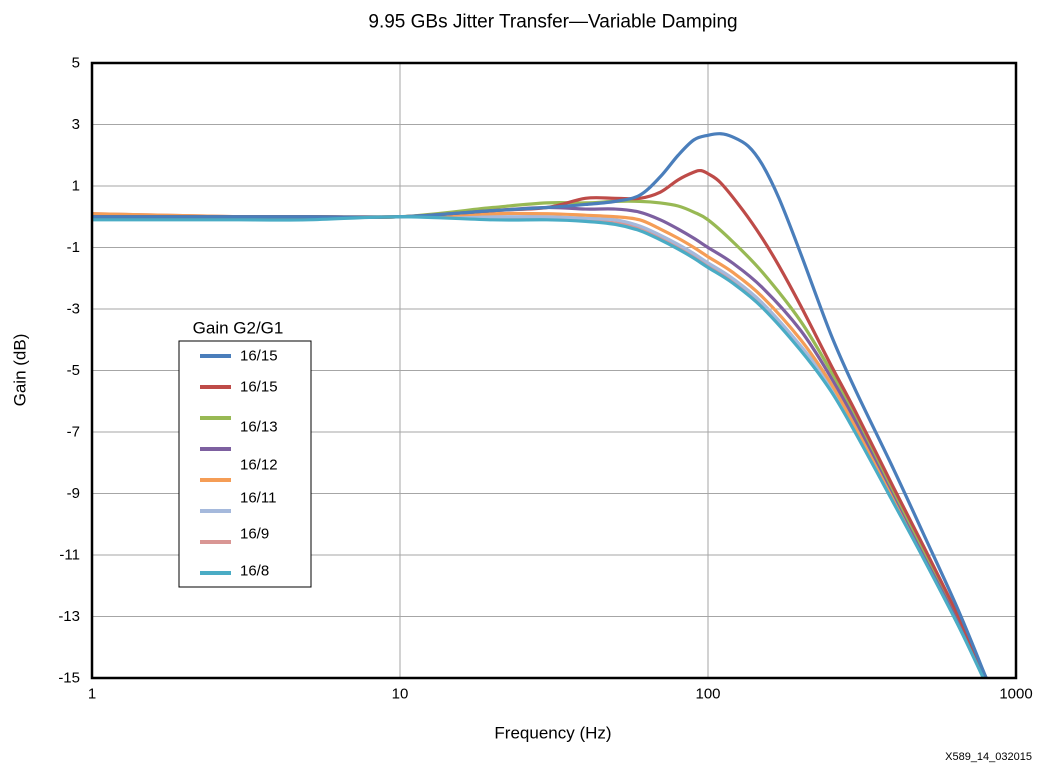 This screenshot has width=1042, height=766. Describe the element at coordinates (259, 427) in the screenshot. I see `legend-label: 16/13` at that location.